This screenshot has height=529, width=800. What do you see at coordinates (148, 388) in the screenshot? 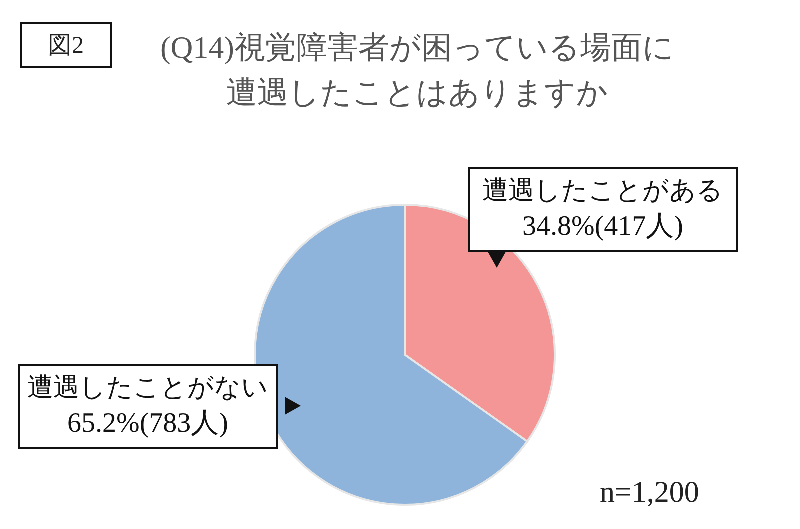
I see `slice-label: 遭遇したことがない` at bounding box center [148, 388].